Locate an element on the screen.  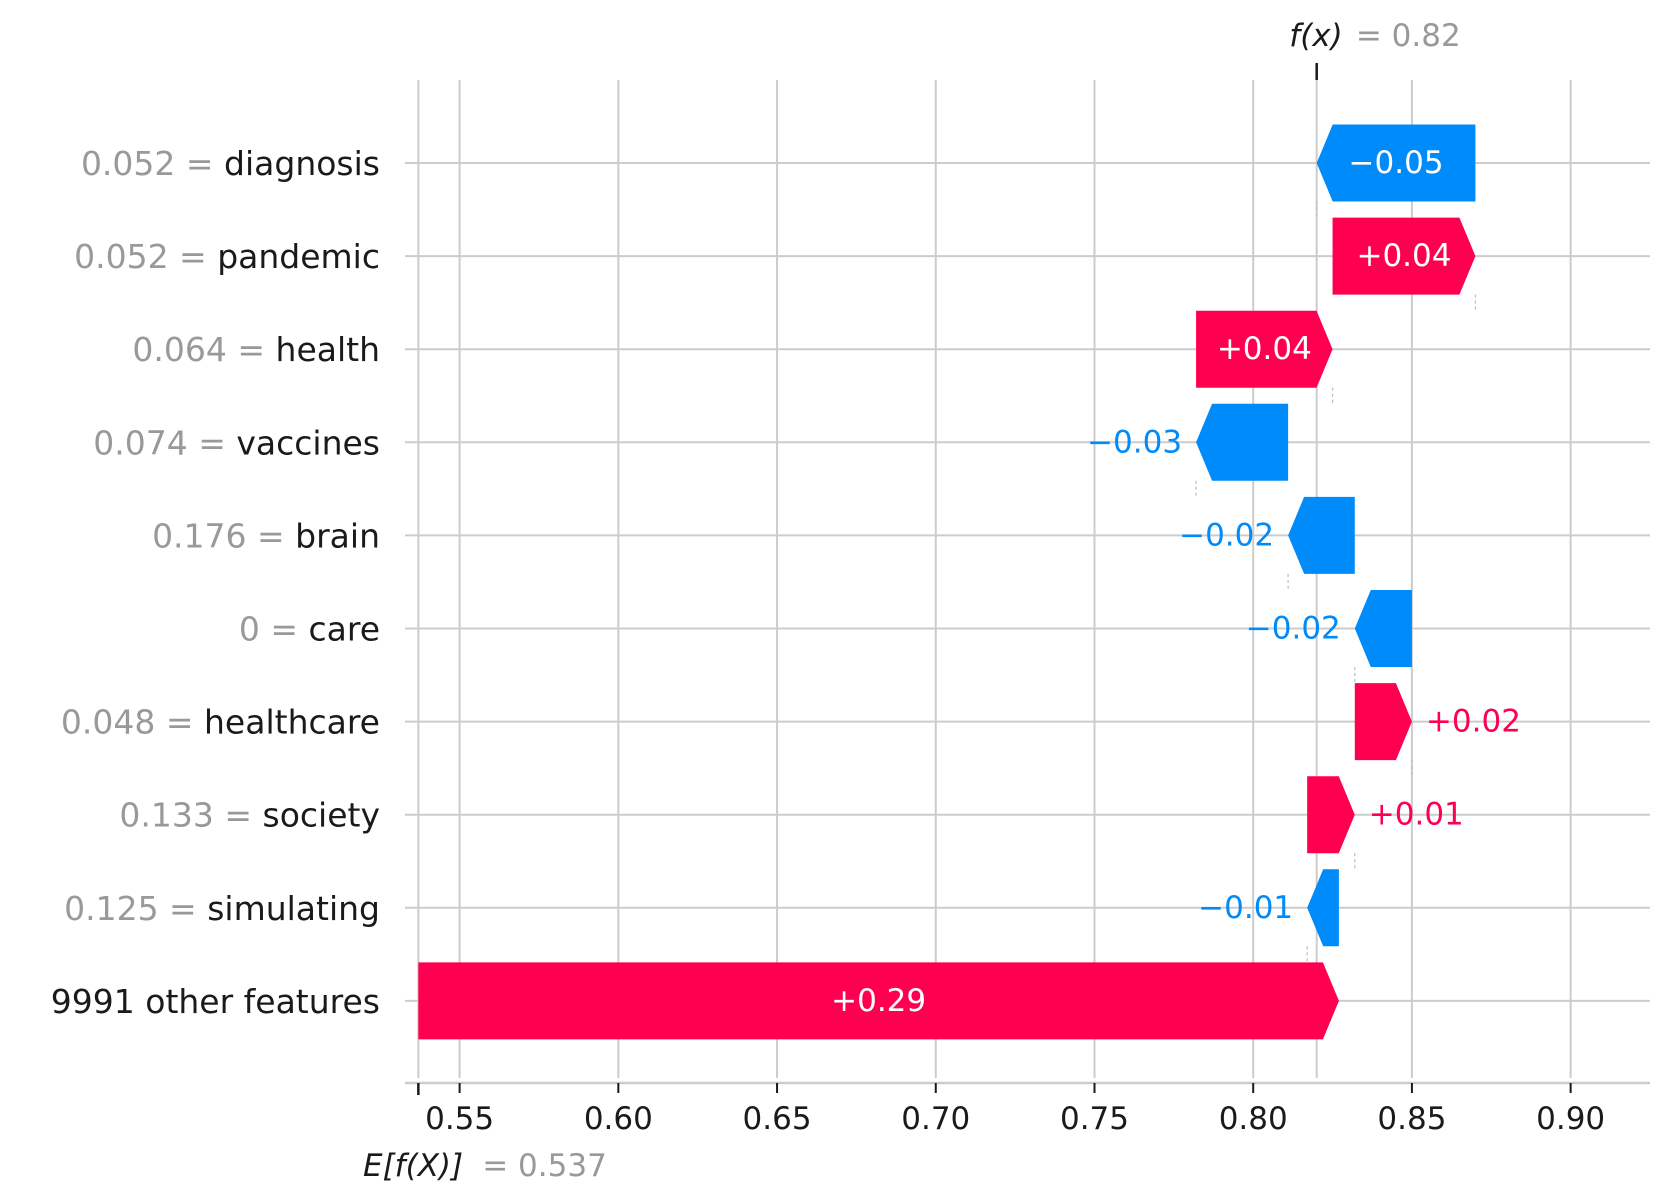
feature-value: 0.176 = is located at coordinates (223, 535).